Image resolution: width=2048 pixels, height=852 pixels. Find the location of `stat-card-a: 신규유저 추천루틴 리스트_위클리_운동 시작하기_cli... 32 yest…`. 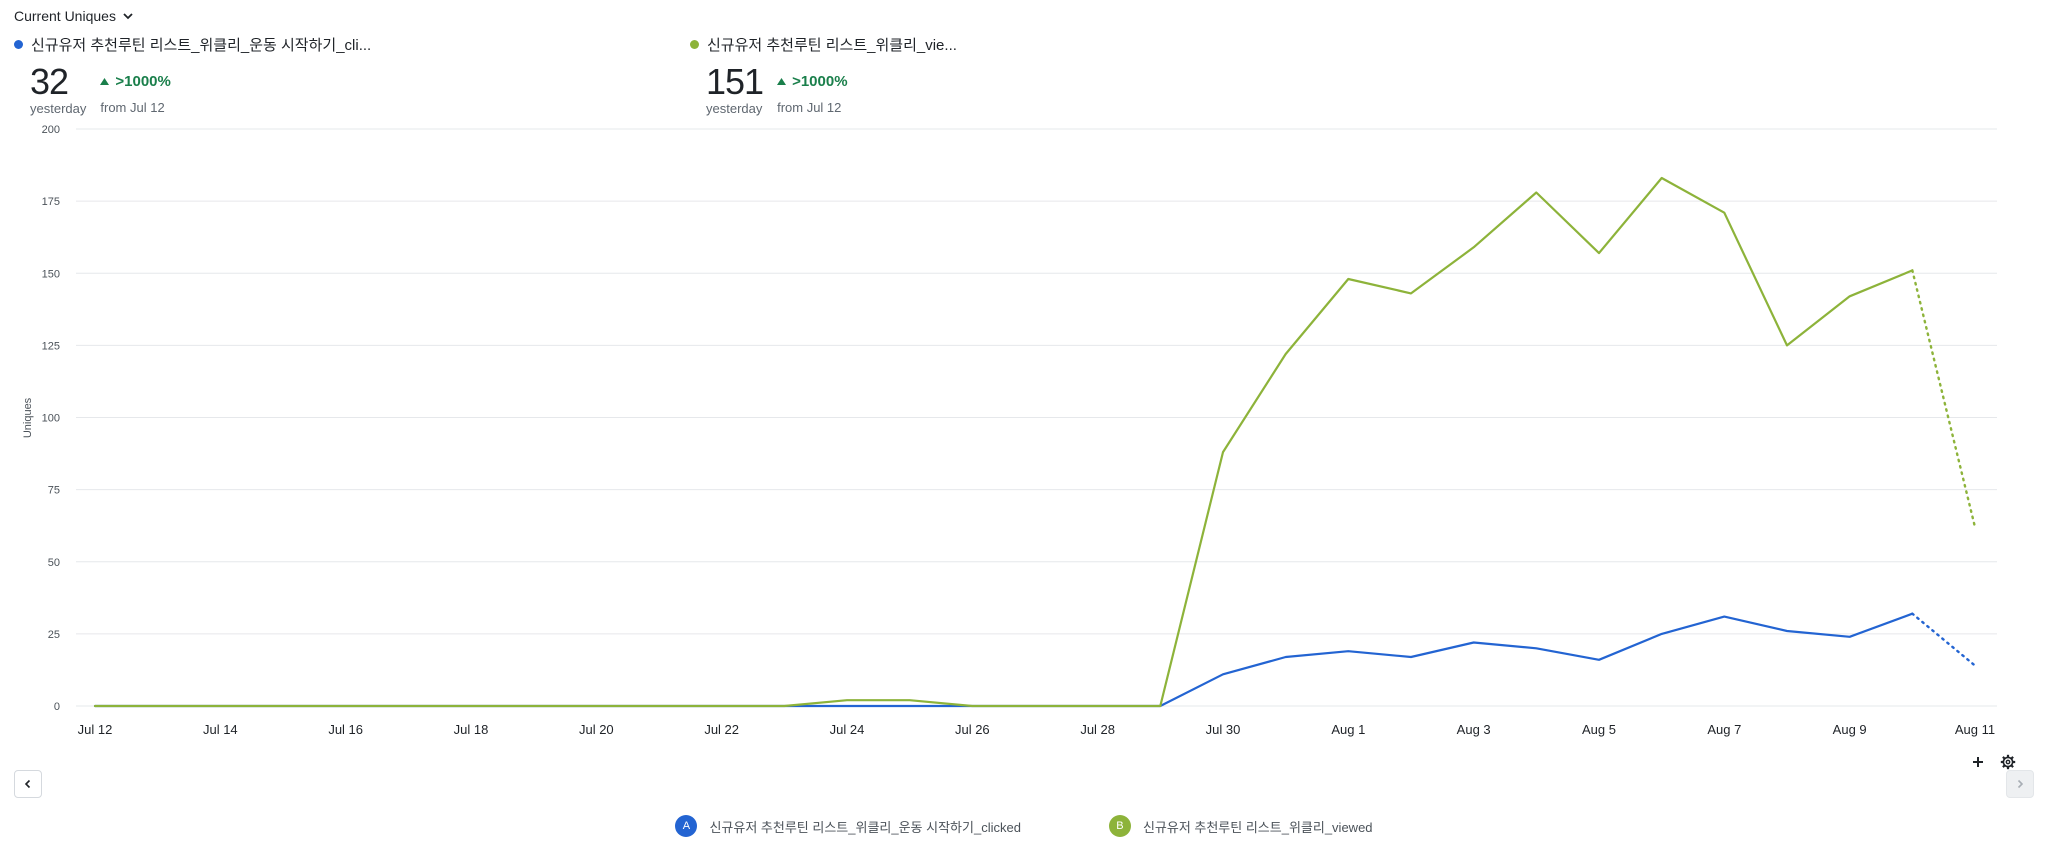

stat-card-a: 신규유저 추천루틴 리스트_위클리_운동 시작하기_cli... 32 yest… is located at coordinates (334, 75).